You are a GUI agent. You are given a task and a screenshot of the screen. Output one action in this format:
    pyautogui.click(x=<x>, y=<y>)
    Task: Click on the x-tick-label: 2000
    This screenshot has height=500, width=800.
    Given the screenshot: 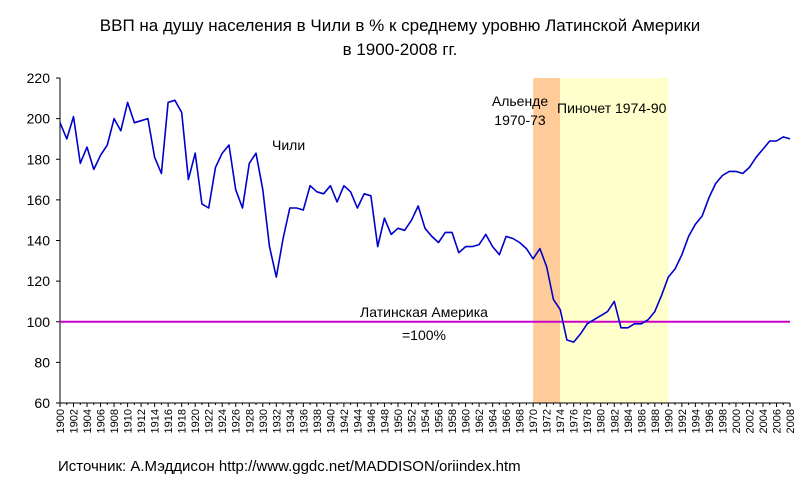 What is the action you would take?
    pyautogui.click(x=737, y=421)
    